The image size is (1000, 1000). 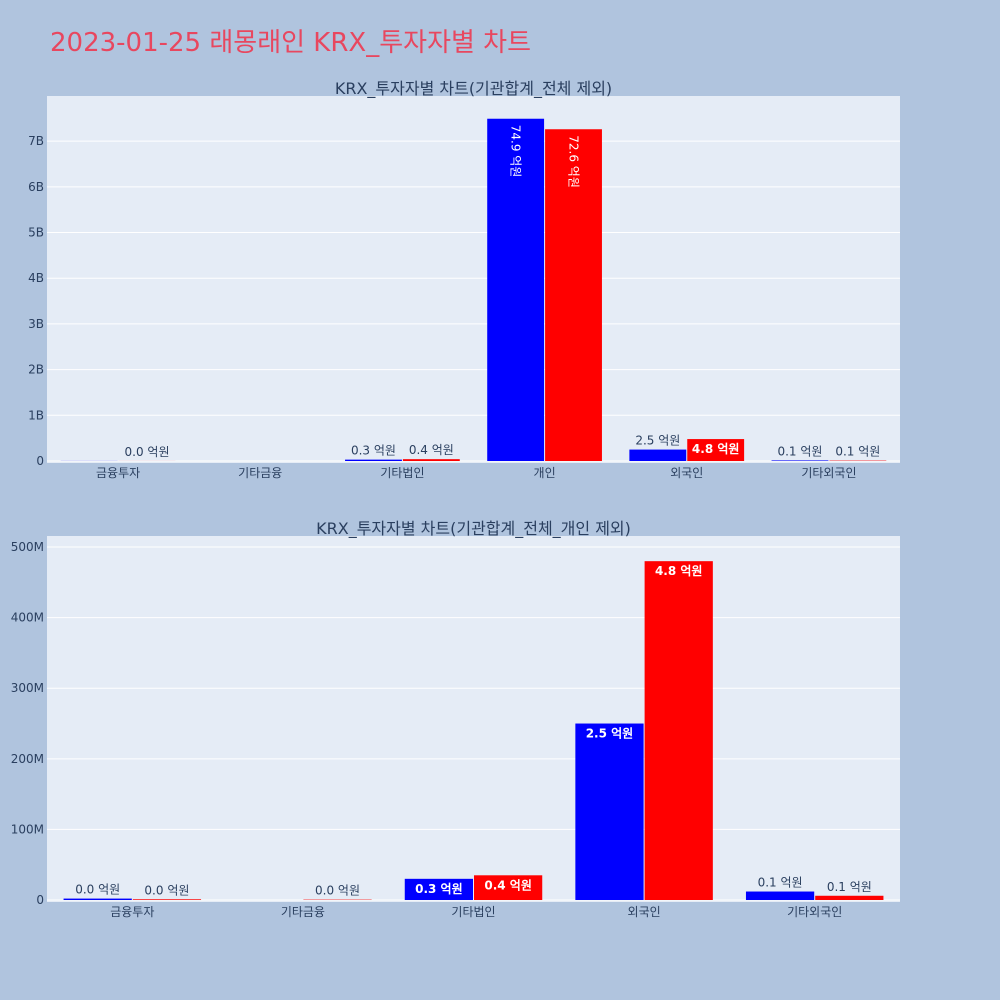 I want to click on y-tick-label: 3B, so click(x=36, y=324).